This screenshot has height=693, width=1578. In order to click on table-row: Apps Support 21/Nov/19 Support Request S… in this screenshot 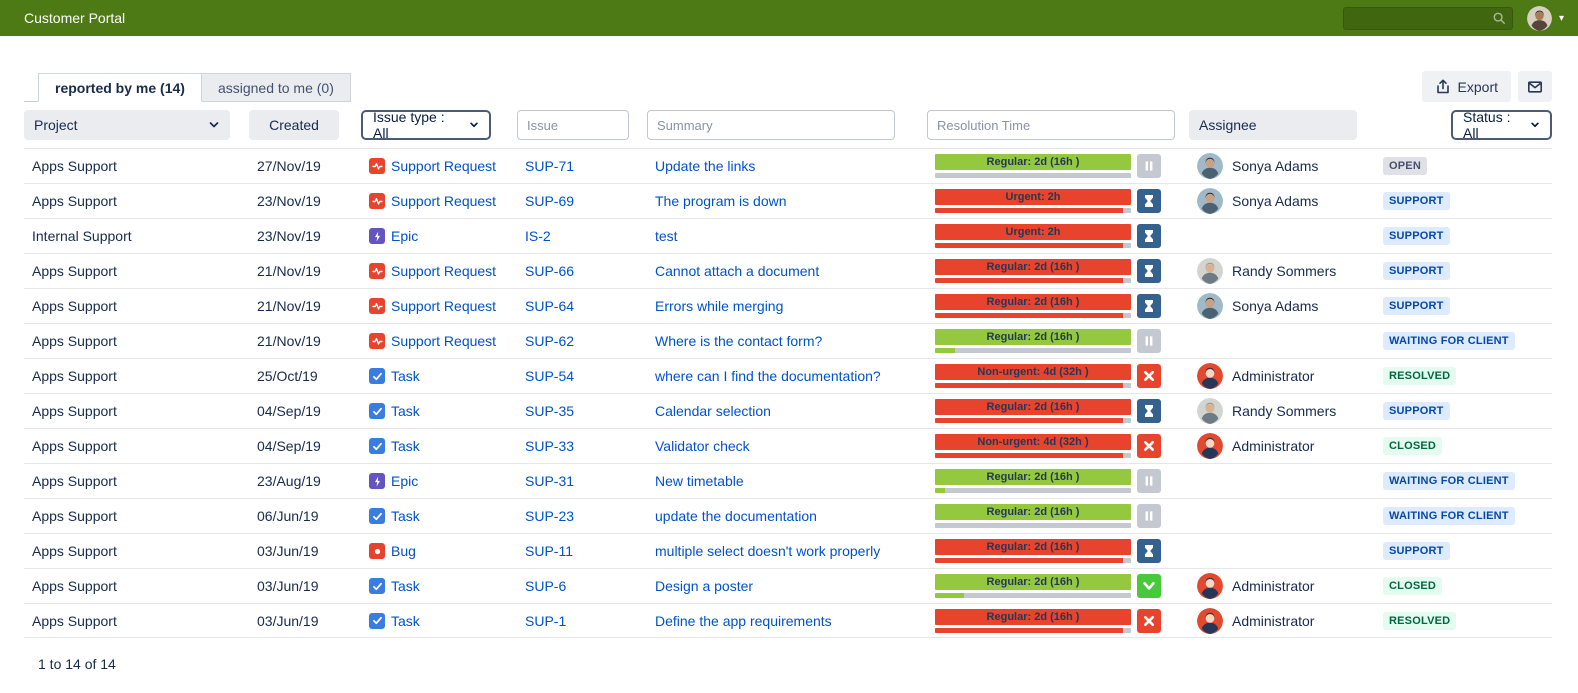, I will do `click(788, 305)`.